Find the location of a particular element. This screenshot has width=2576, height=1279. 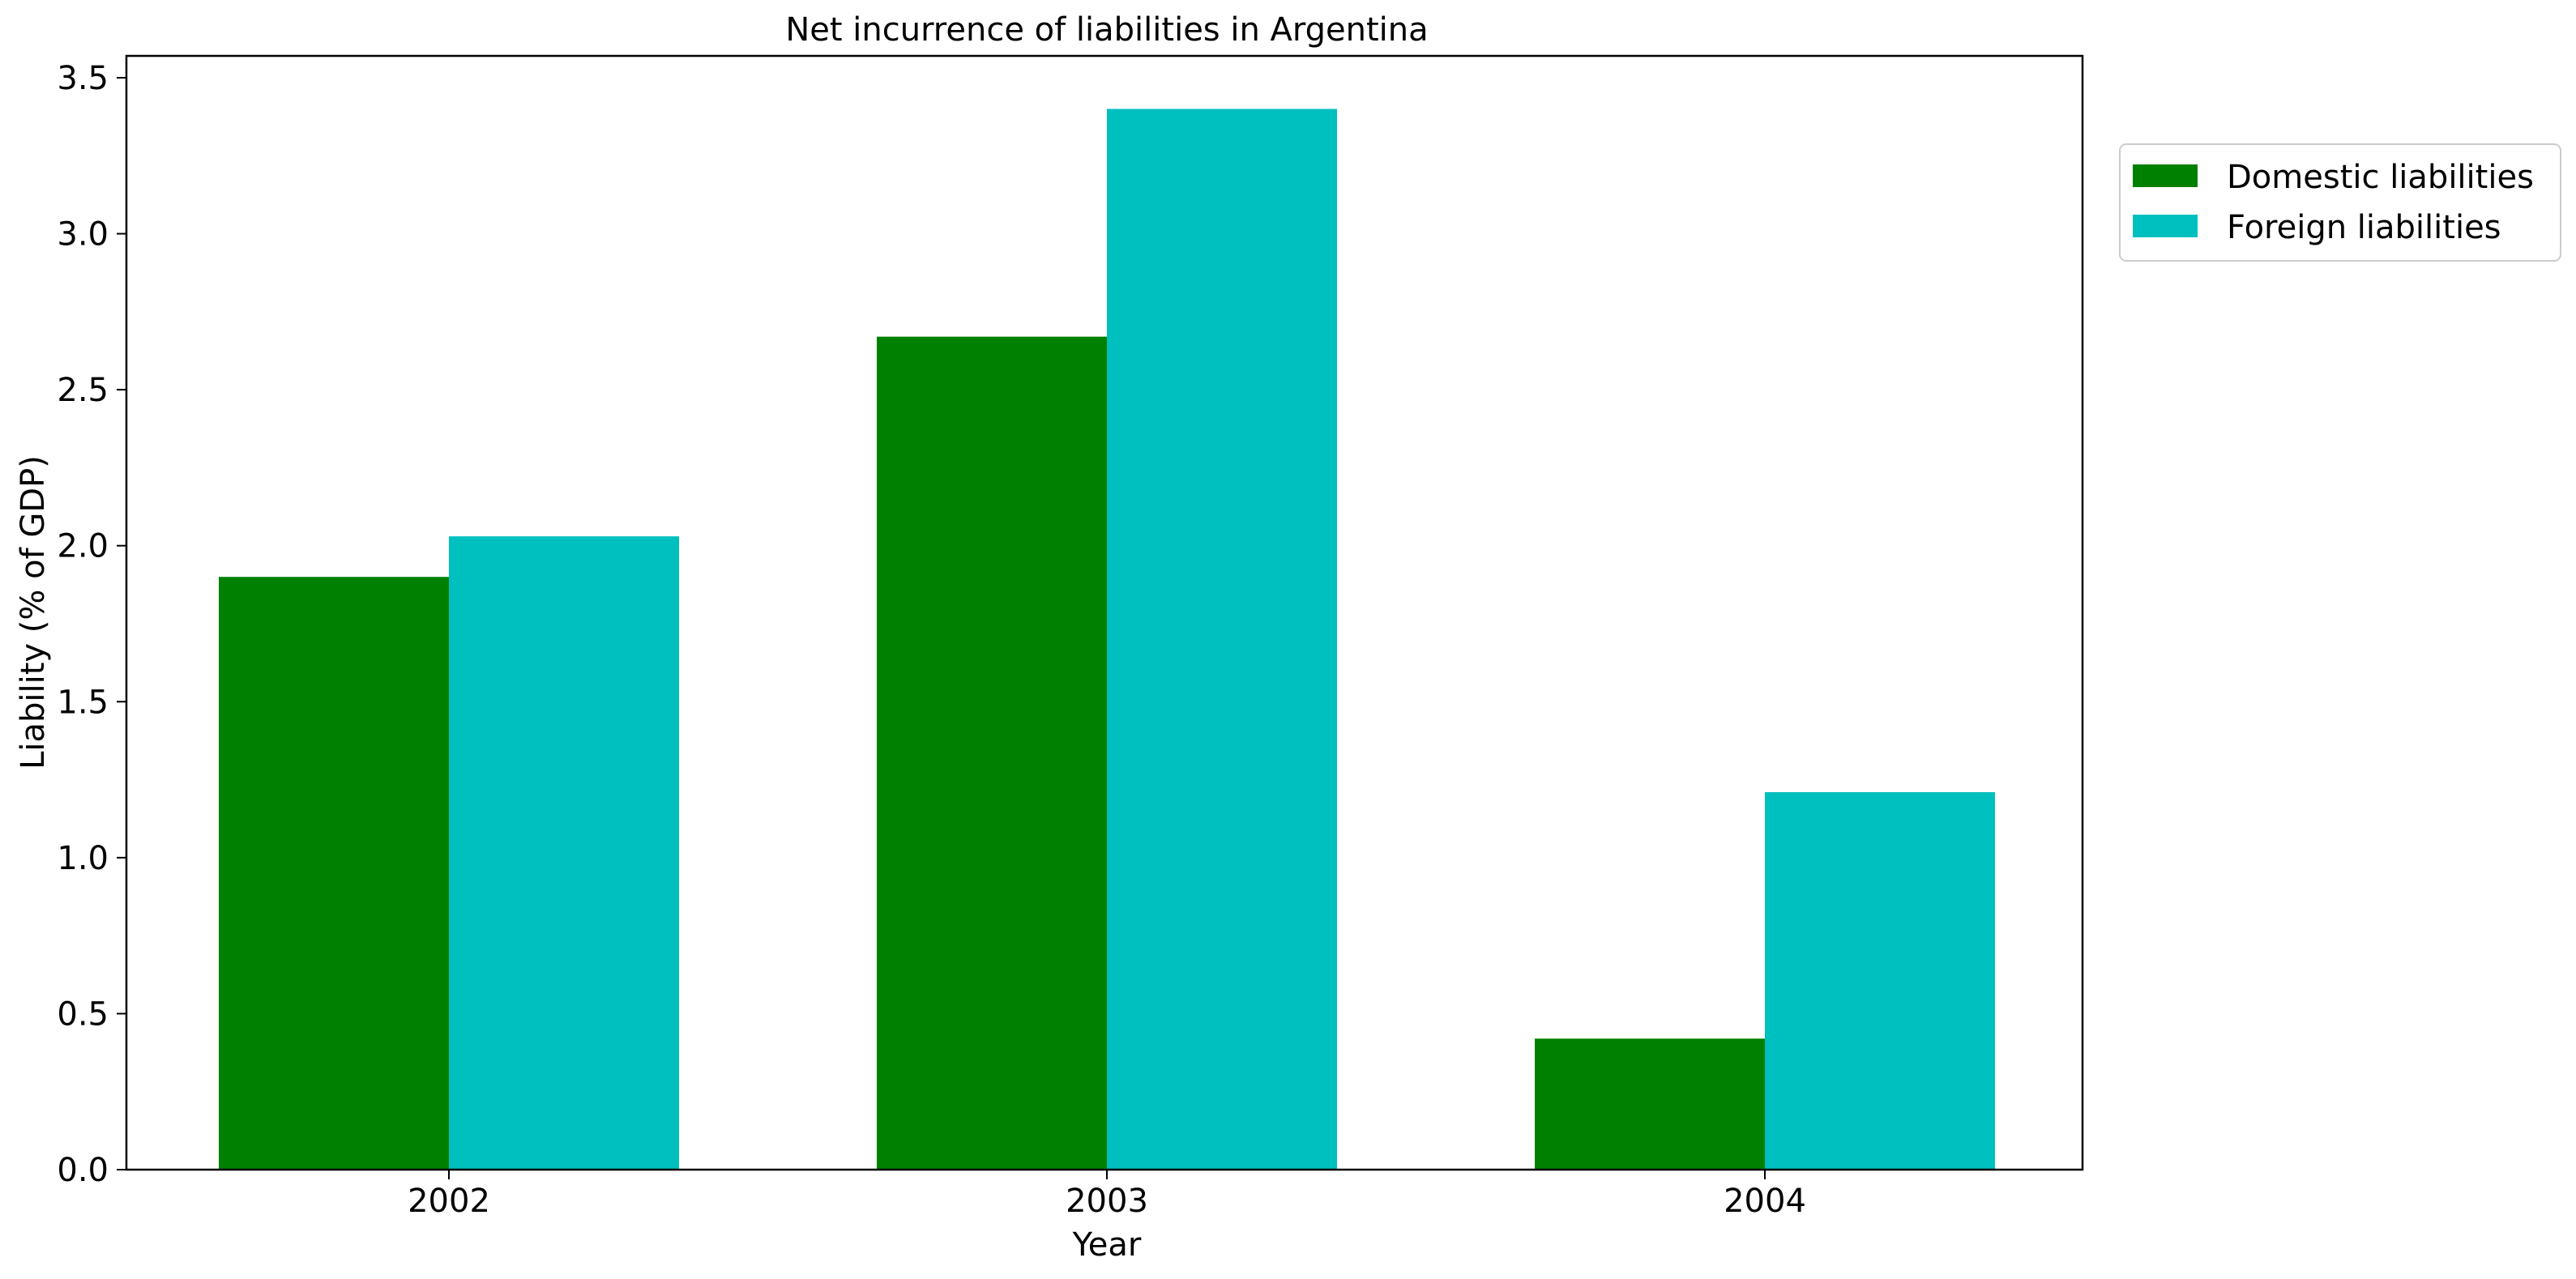

legend-label-domestic: Domestic liabilities is located at coordinates (2380, 177).